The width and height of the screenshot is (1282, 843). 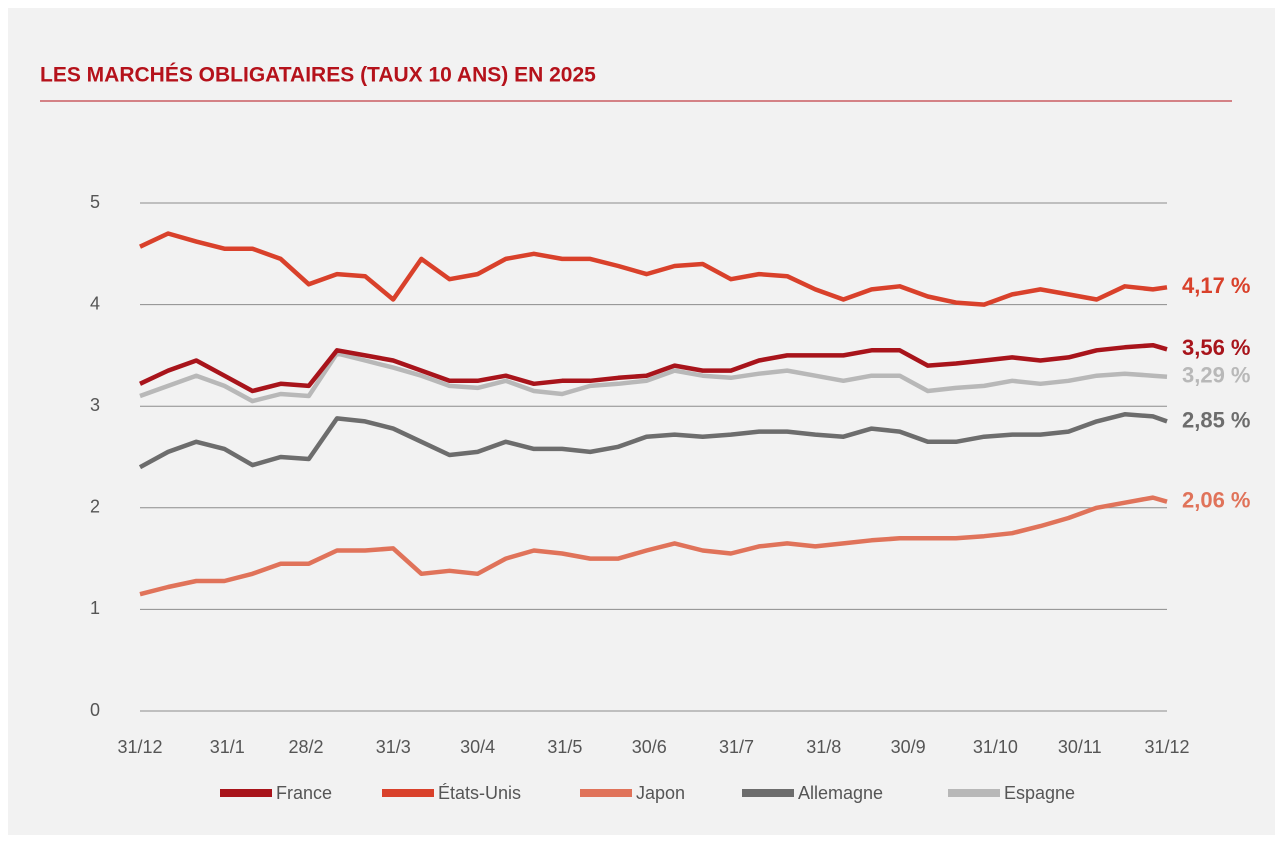 I want to click on y-tick-label: 2, so click(x=95, y=507).